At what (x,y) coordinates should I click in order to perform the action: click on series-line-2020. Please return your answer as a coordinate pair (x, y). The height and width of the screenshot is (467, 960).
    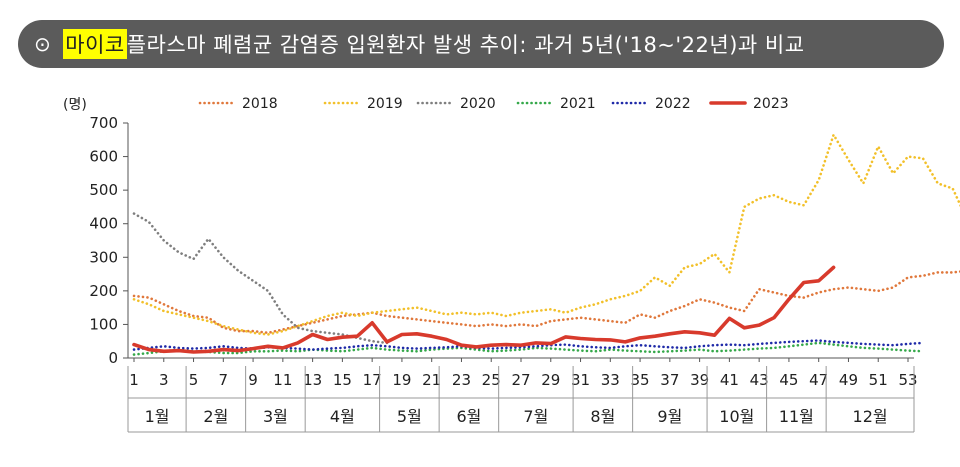
    Looking at the image, I should click on (260, 278).